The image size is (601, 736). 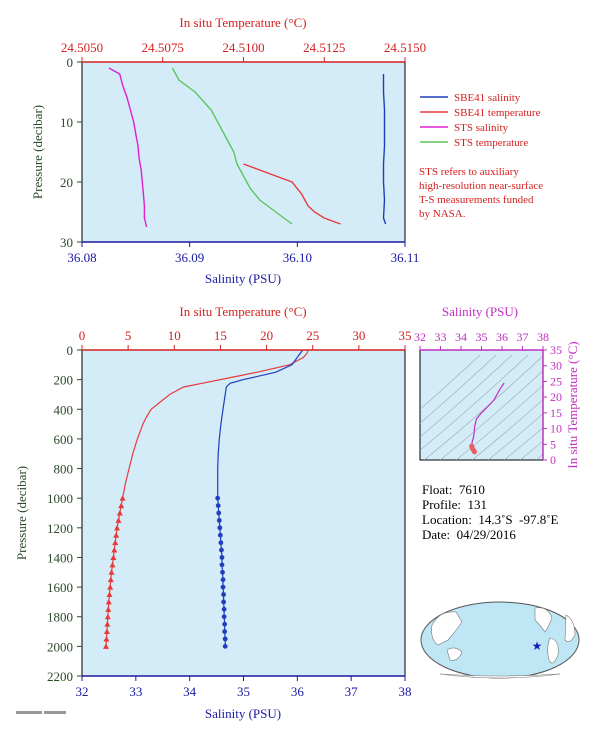 I want to click on map-land-north-america, so click(x=543, y=620).